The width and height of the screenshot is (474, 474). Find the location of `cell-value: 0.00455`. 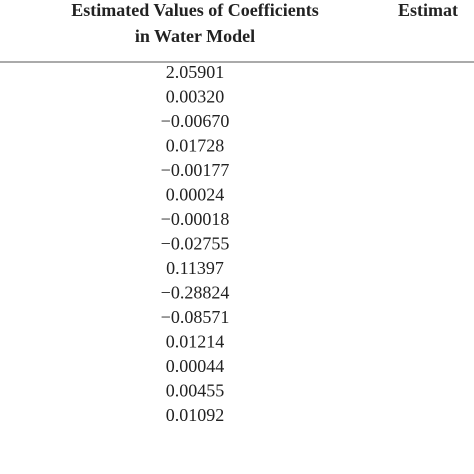

cell-value: 0.00455 is located at coordinates (195, 391).